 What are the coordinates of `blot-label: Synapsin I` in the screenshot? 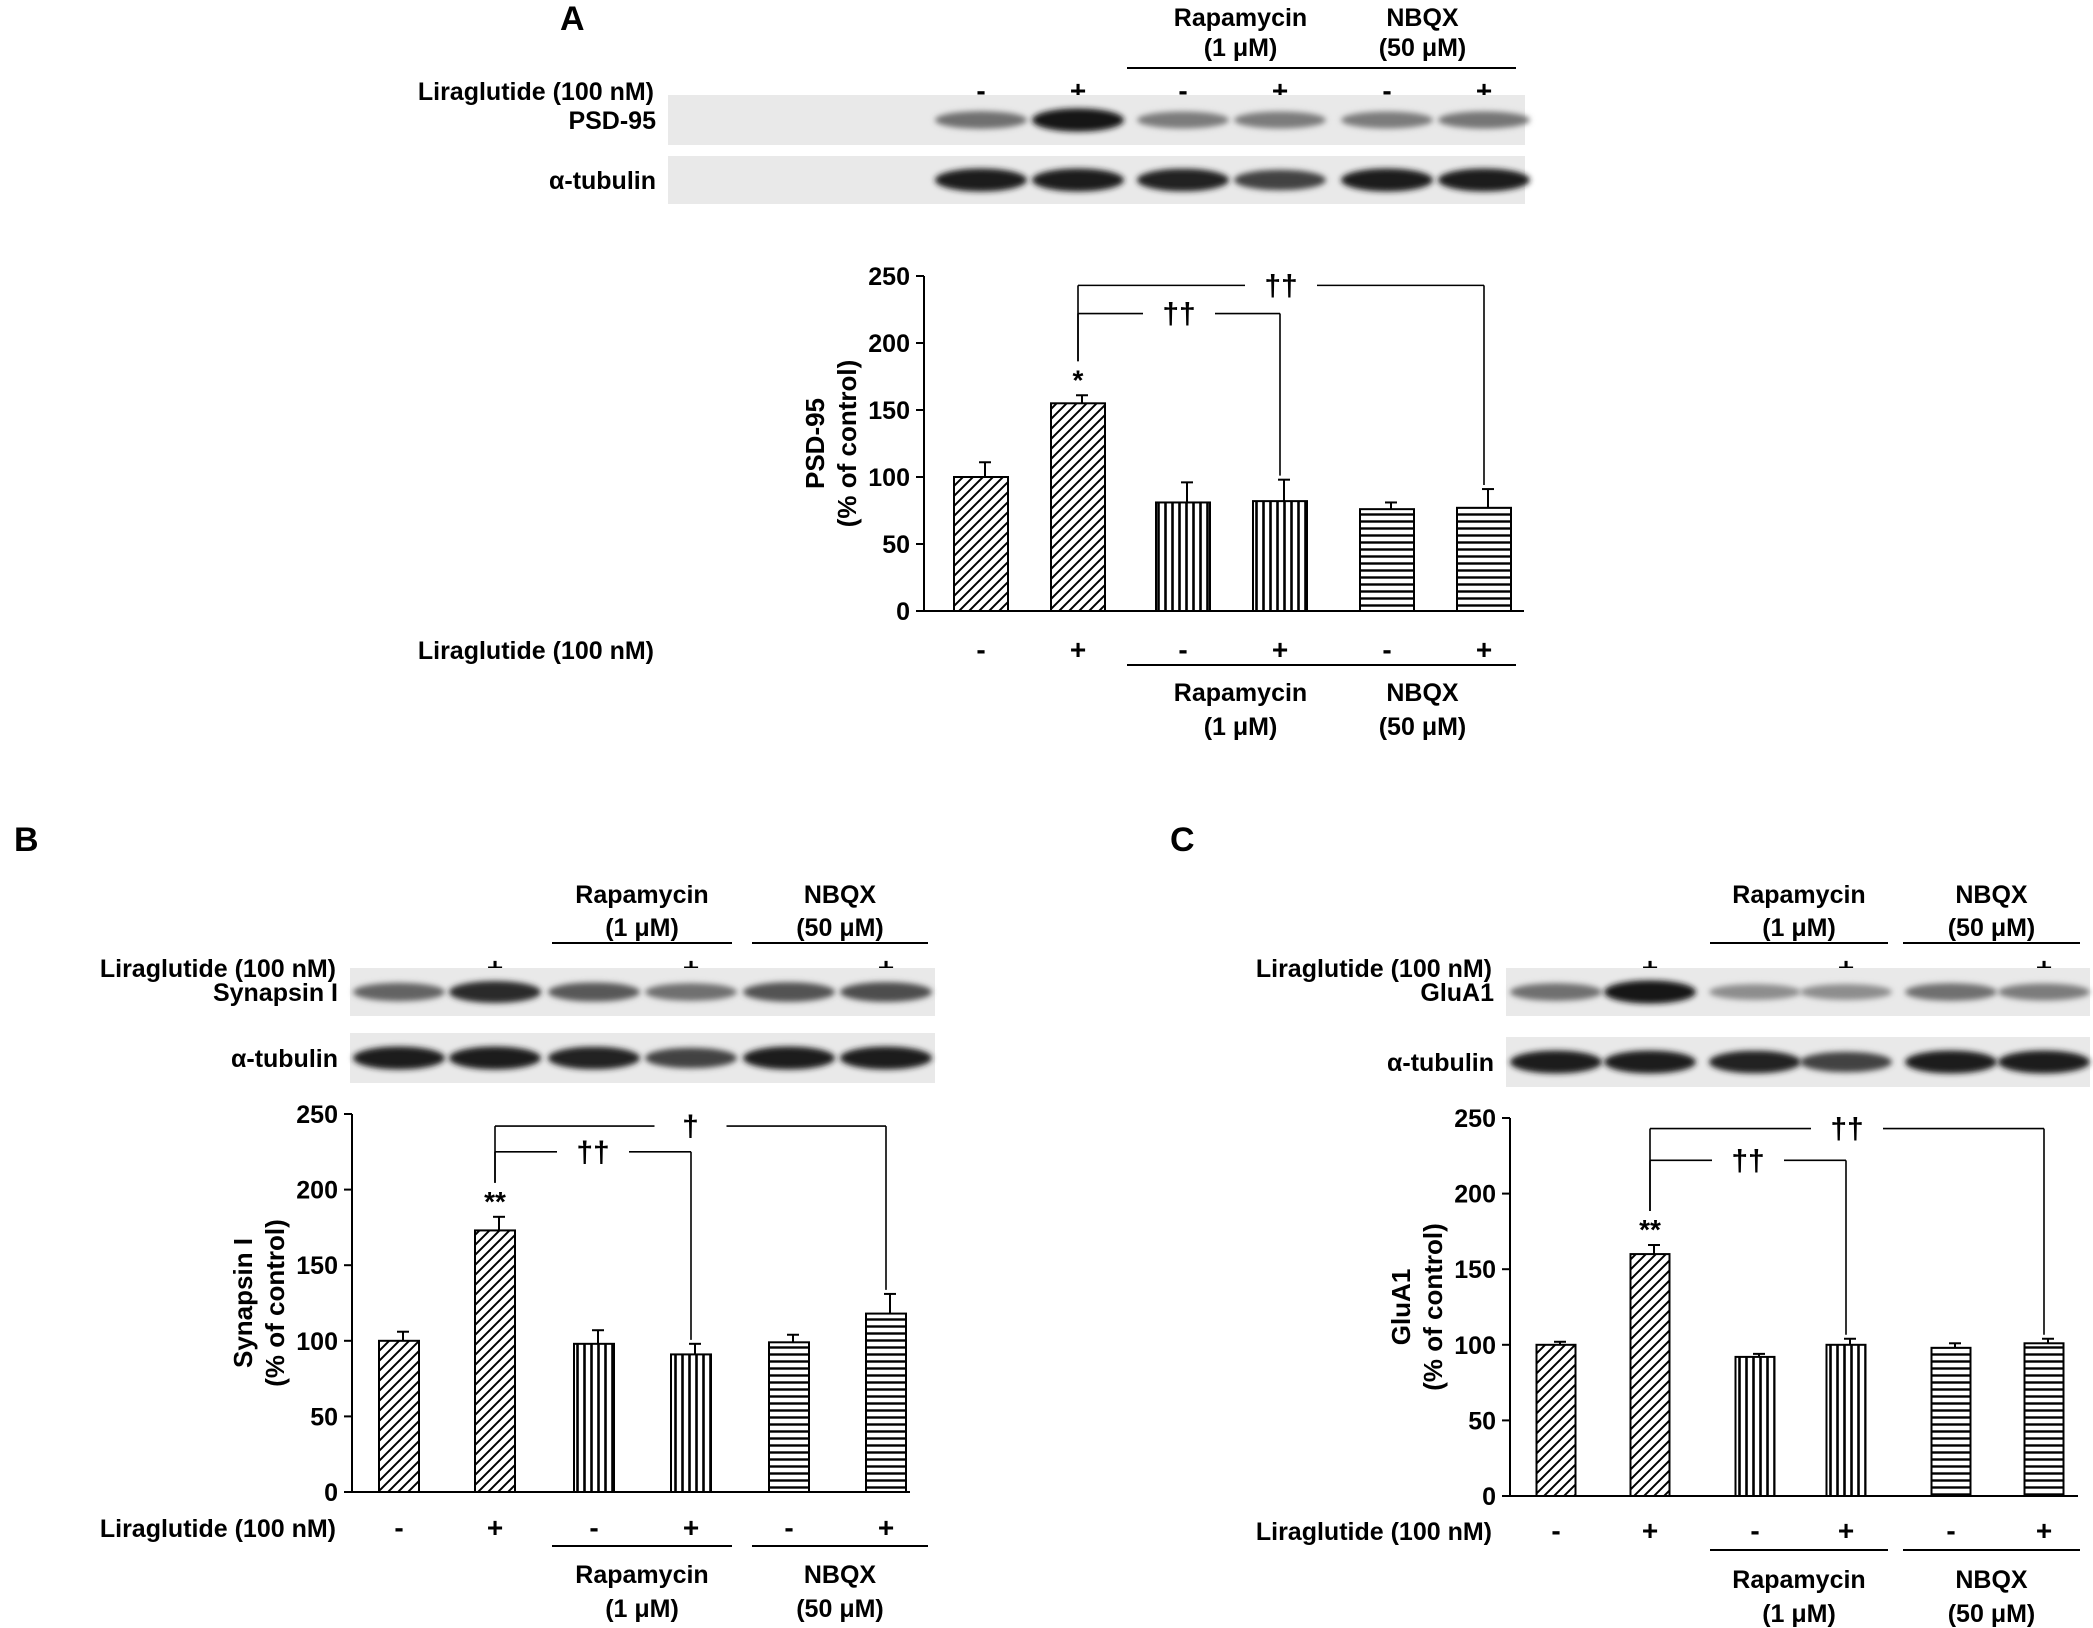 It's located at (275, 993).